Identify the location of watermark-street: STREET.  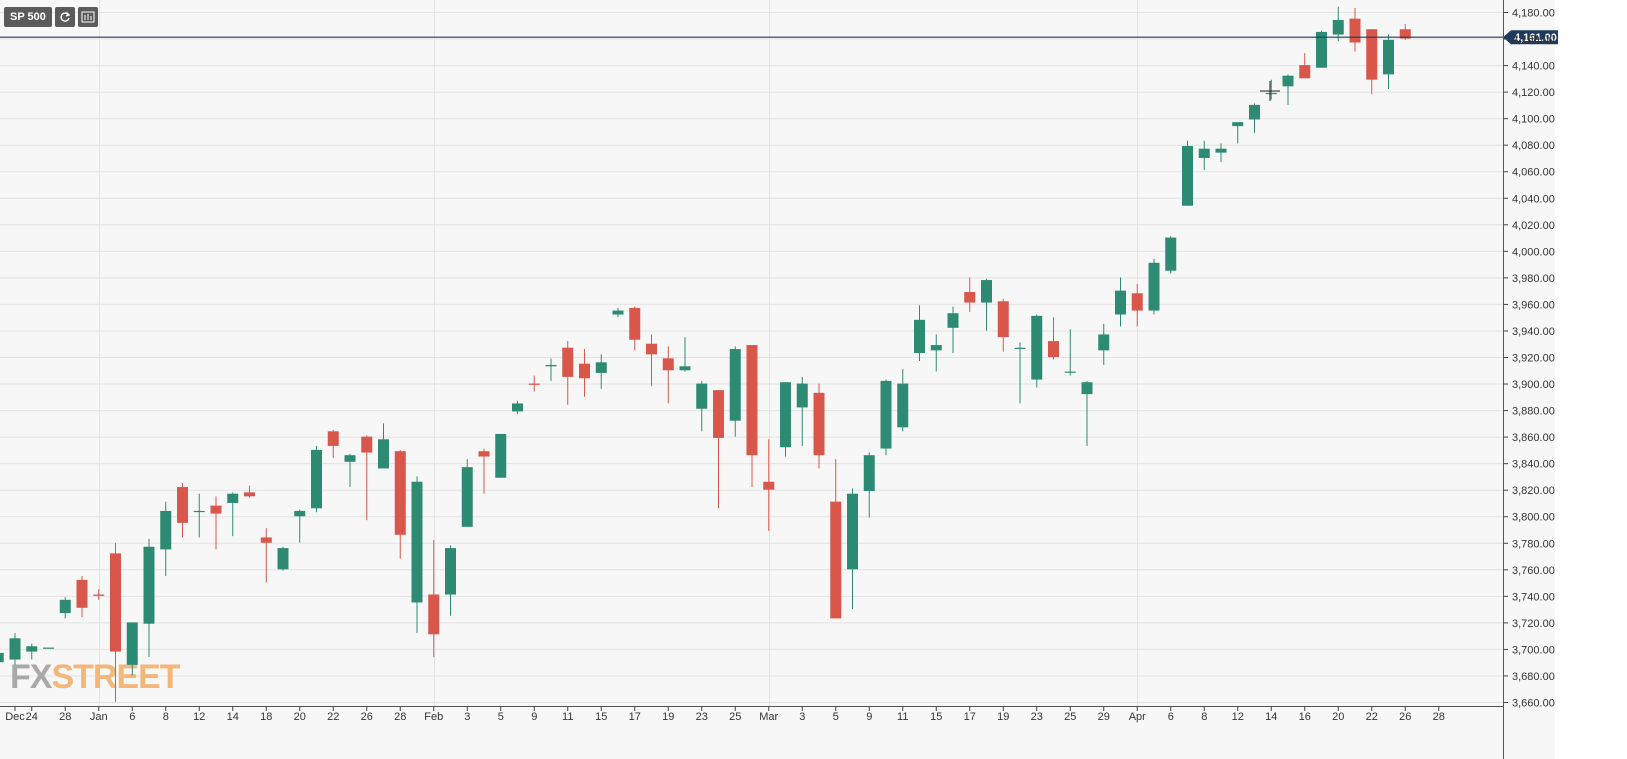
(115, 677).